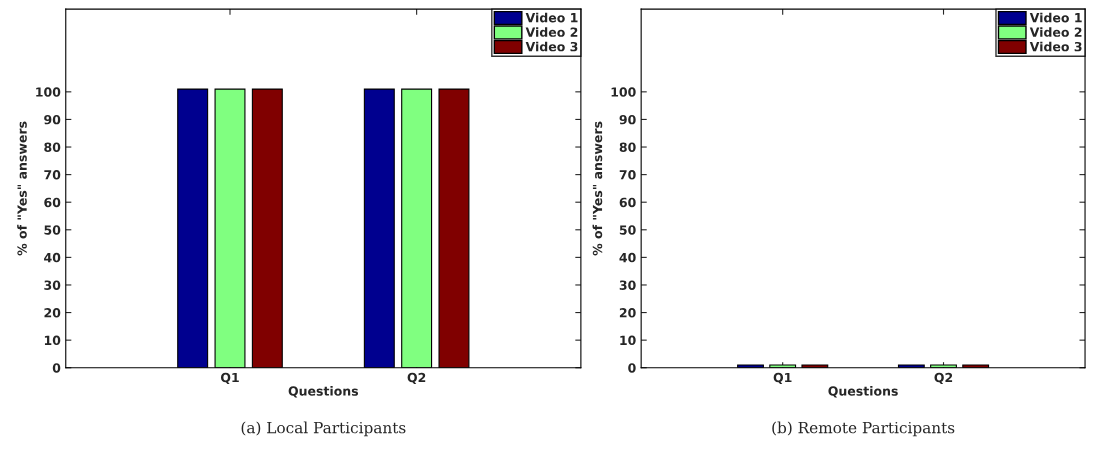 The height and width of the screenshot is (454, 1096). Describe the element at coordinates (323, 429) in the screenshot. I see `text: (a) Local Participants` at that location.